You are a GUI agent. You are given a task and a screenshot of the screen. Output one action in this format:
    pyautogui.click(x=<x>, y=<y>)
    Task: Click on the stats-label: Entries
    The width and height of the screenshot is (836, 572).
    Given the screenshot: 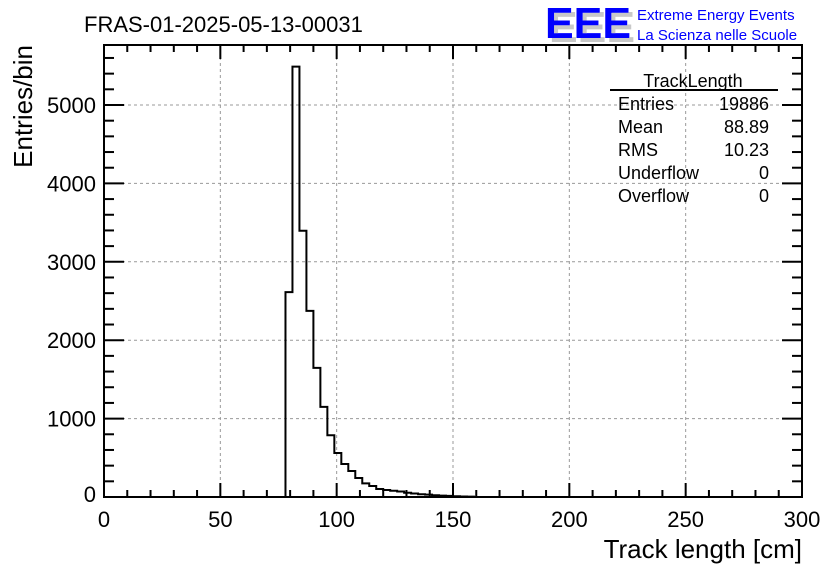 What is the action you would take?
    pyautogui.click(x=646, y=104)
    